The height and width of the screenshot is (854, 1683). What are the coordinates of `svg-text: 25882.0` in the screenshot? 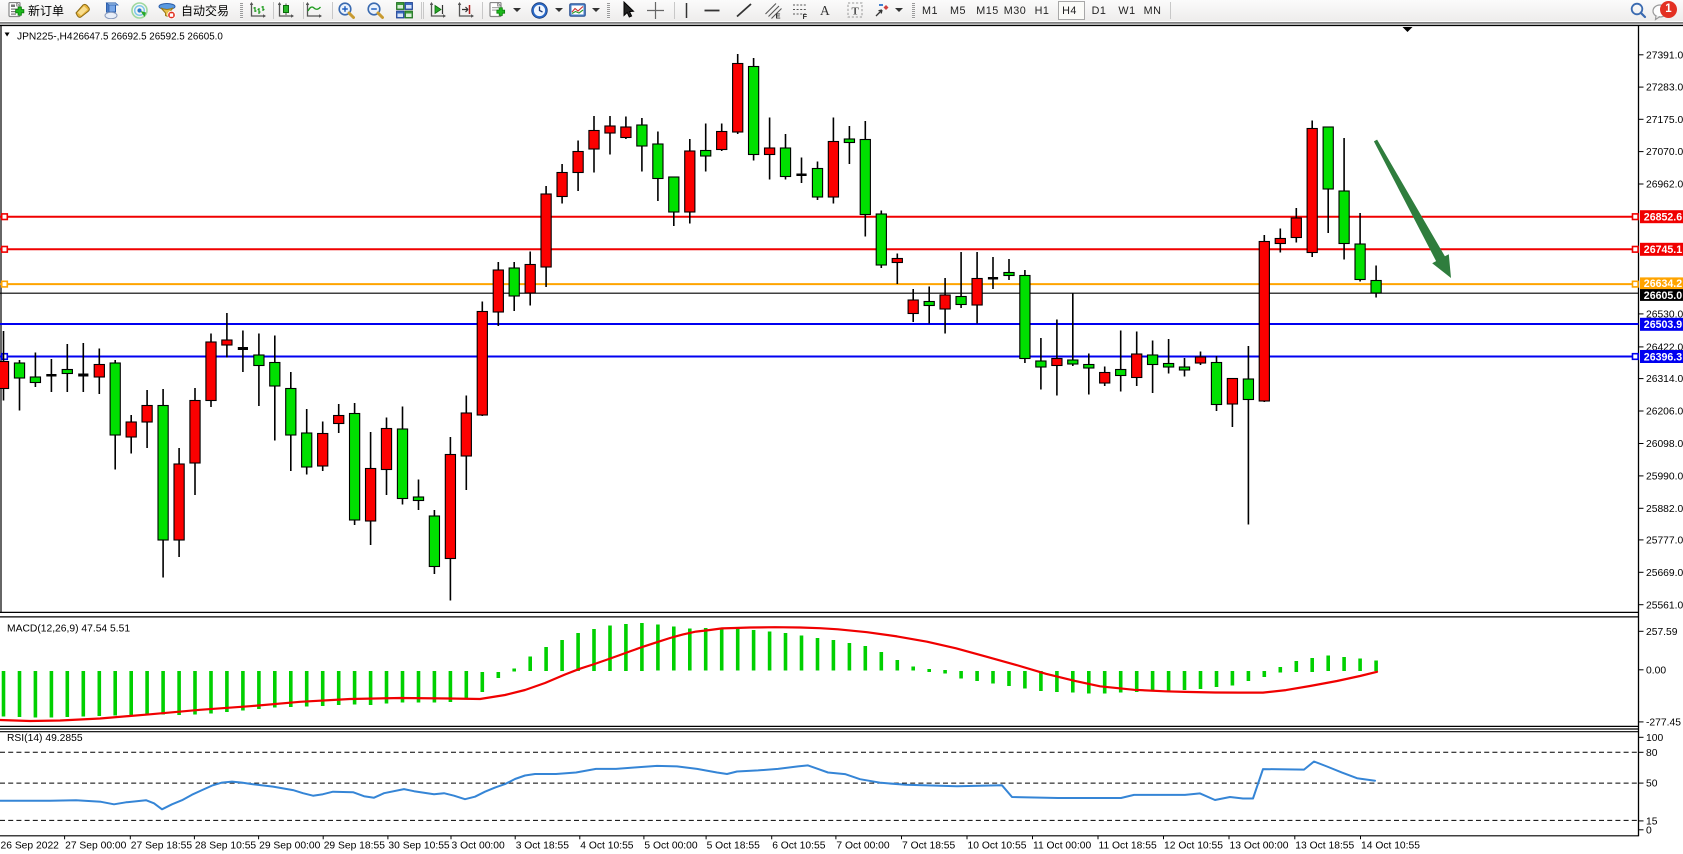 It's located at (1664, 509).